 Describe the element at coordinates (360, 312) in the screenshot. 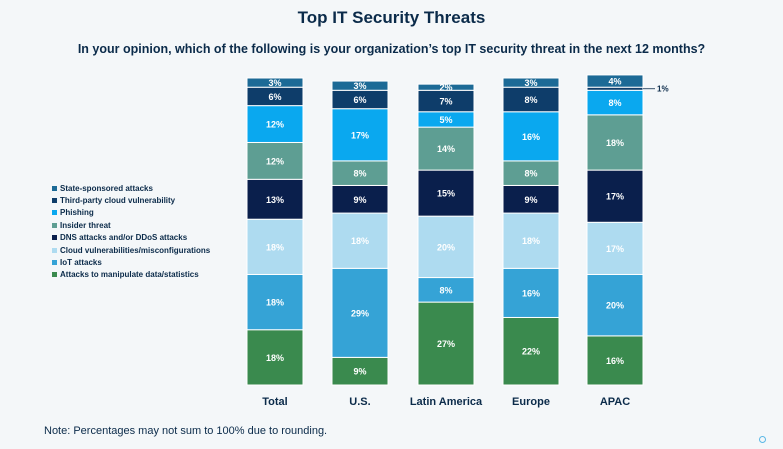

I see `bar-segment-u-s-iot-attacks` at that location.